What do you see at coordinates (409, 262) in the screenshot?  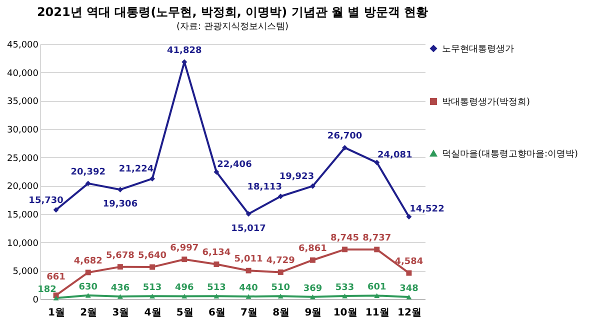 I see `data-label: 4,584` at bounding box center [409, 262].